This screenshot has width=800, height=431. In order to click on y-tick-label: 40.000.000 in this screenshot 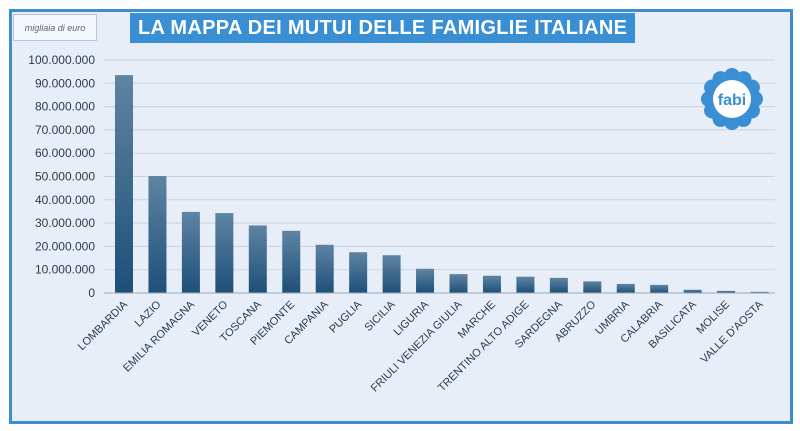, I will do `click(65, 200)`.